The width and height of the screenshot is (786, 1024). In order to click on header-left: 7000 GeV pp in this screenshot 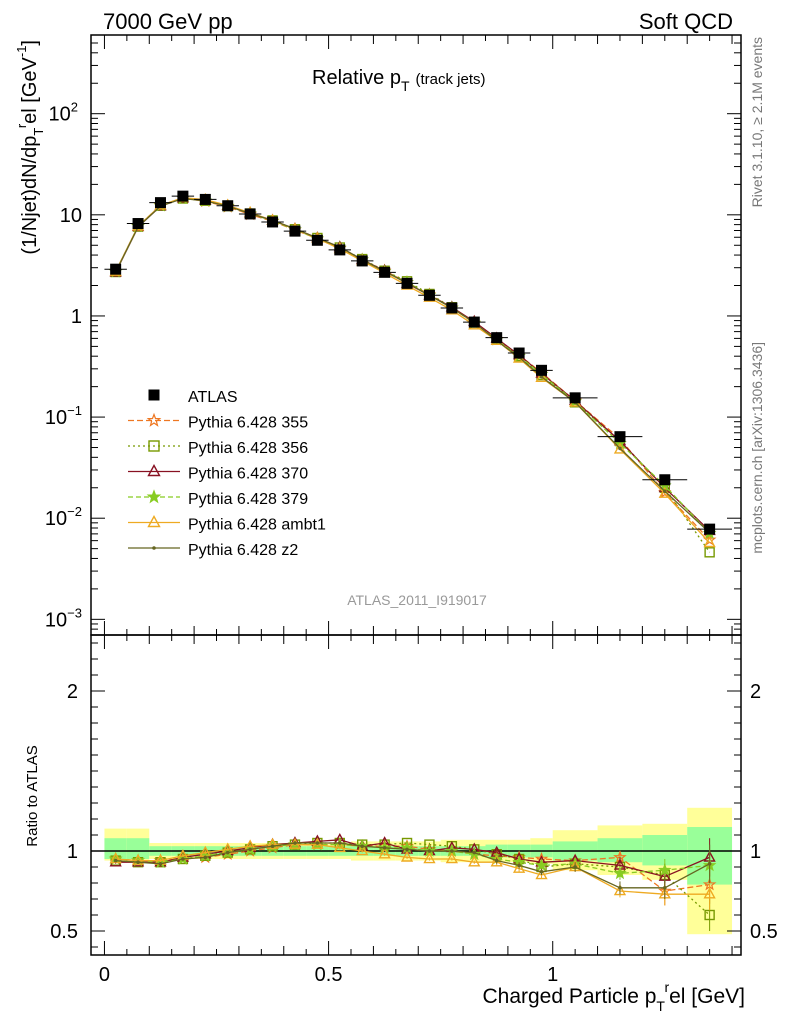, I will do `click(168, 21)`.